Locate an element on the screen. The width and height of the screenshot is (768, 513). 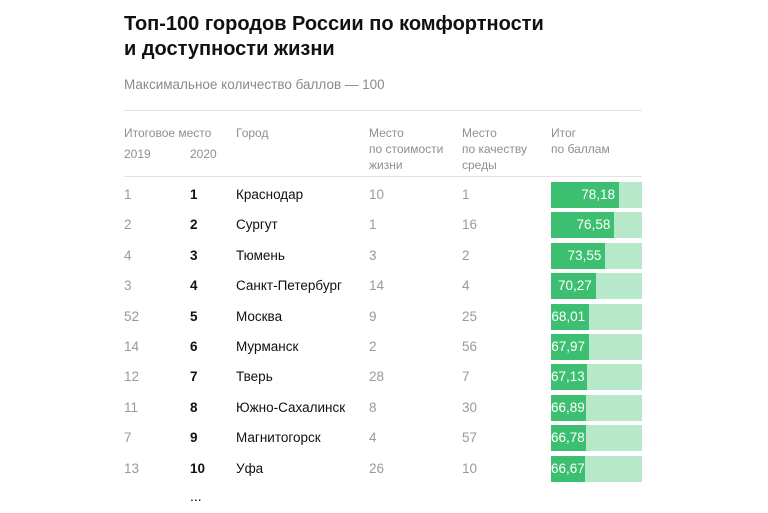
table-row: 52 5 Москва 9 25 68,01 is located at coordinates (384, 317).